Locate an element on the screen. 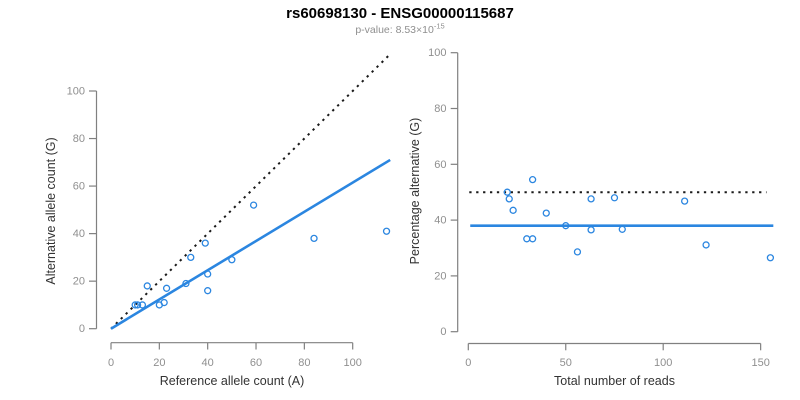 The width and height of the screenshot is (800, 400). x-tick-label: 20 is located at coordinates (159, 363).